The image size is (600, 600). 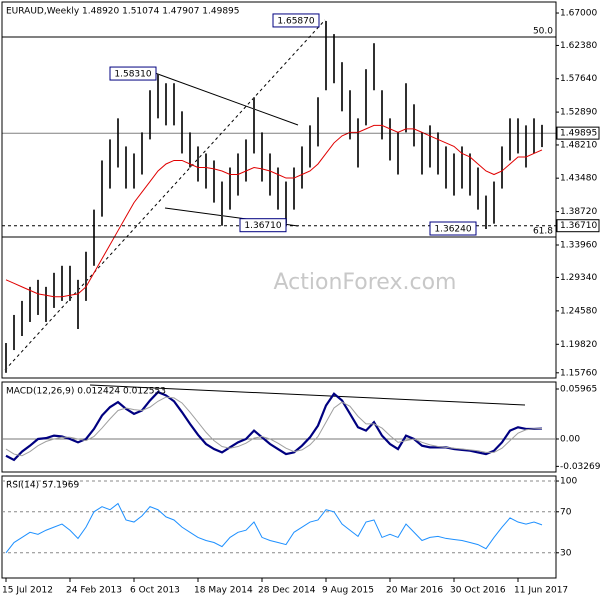 What do you see at coordinates (578, 179) in the screenshot?
I see `y-tick-label: 1.43480` at bounding box center [578, 179].